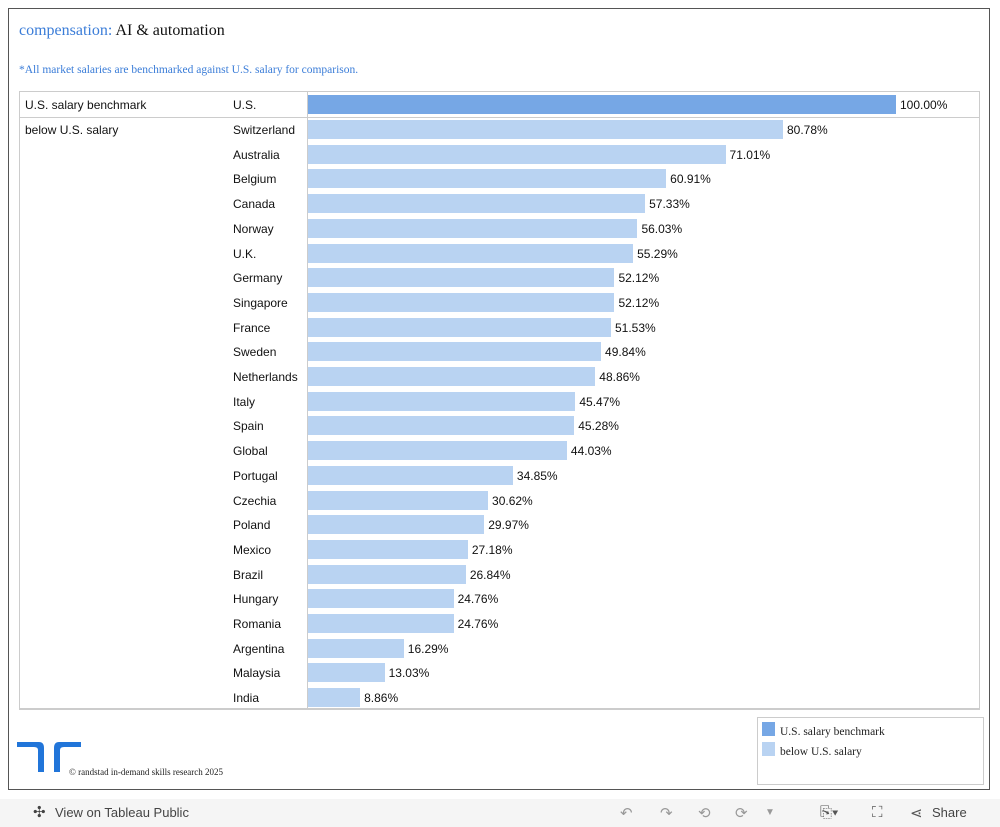 The width and height of the screenshot is (1000, 827). I want to click on data-label: 49.84%, so click(625, 352).